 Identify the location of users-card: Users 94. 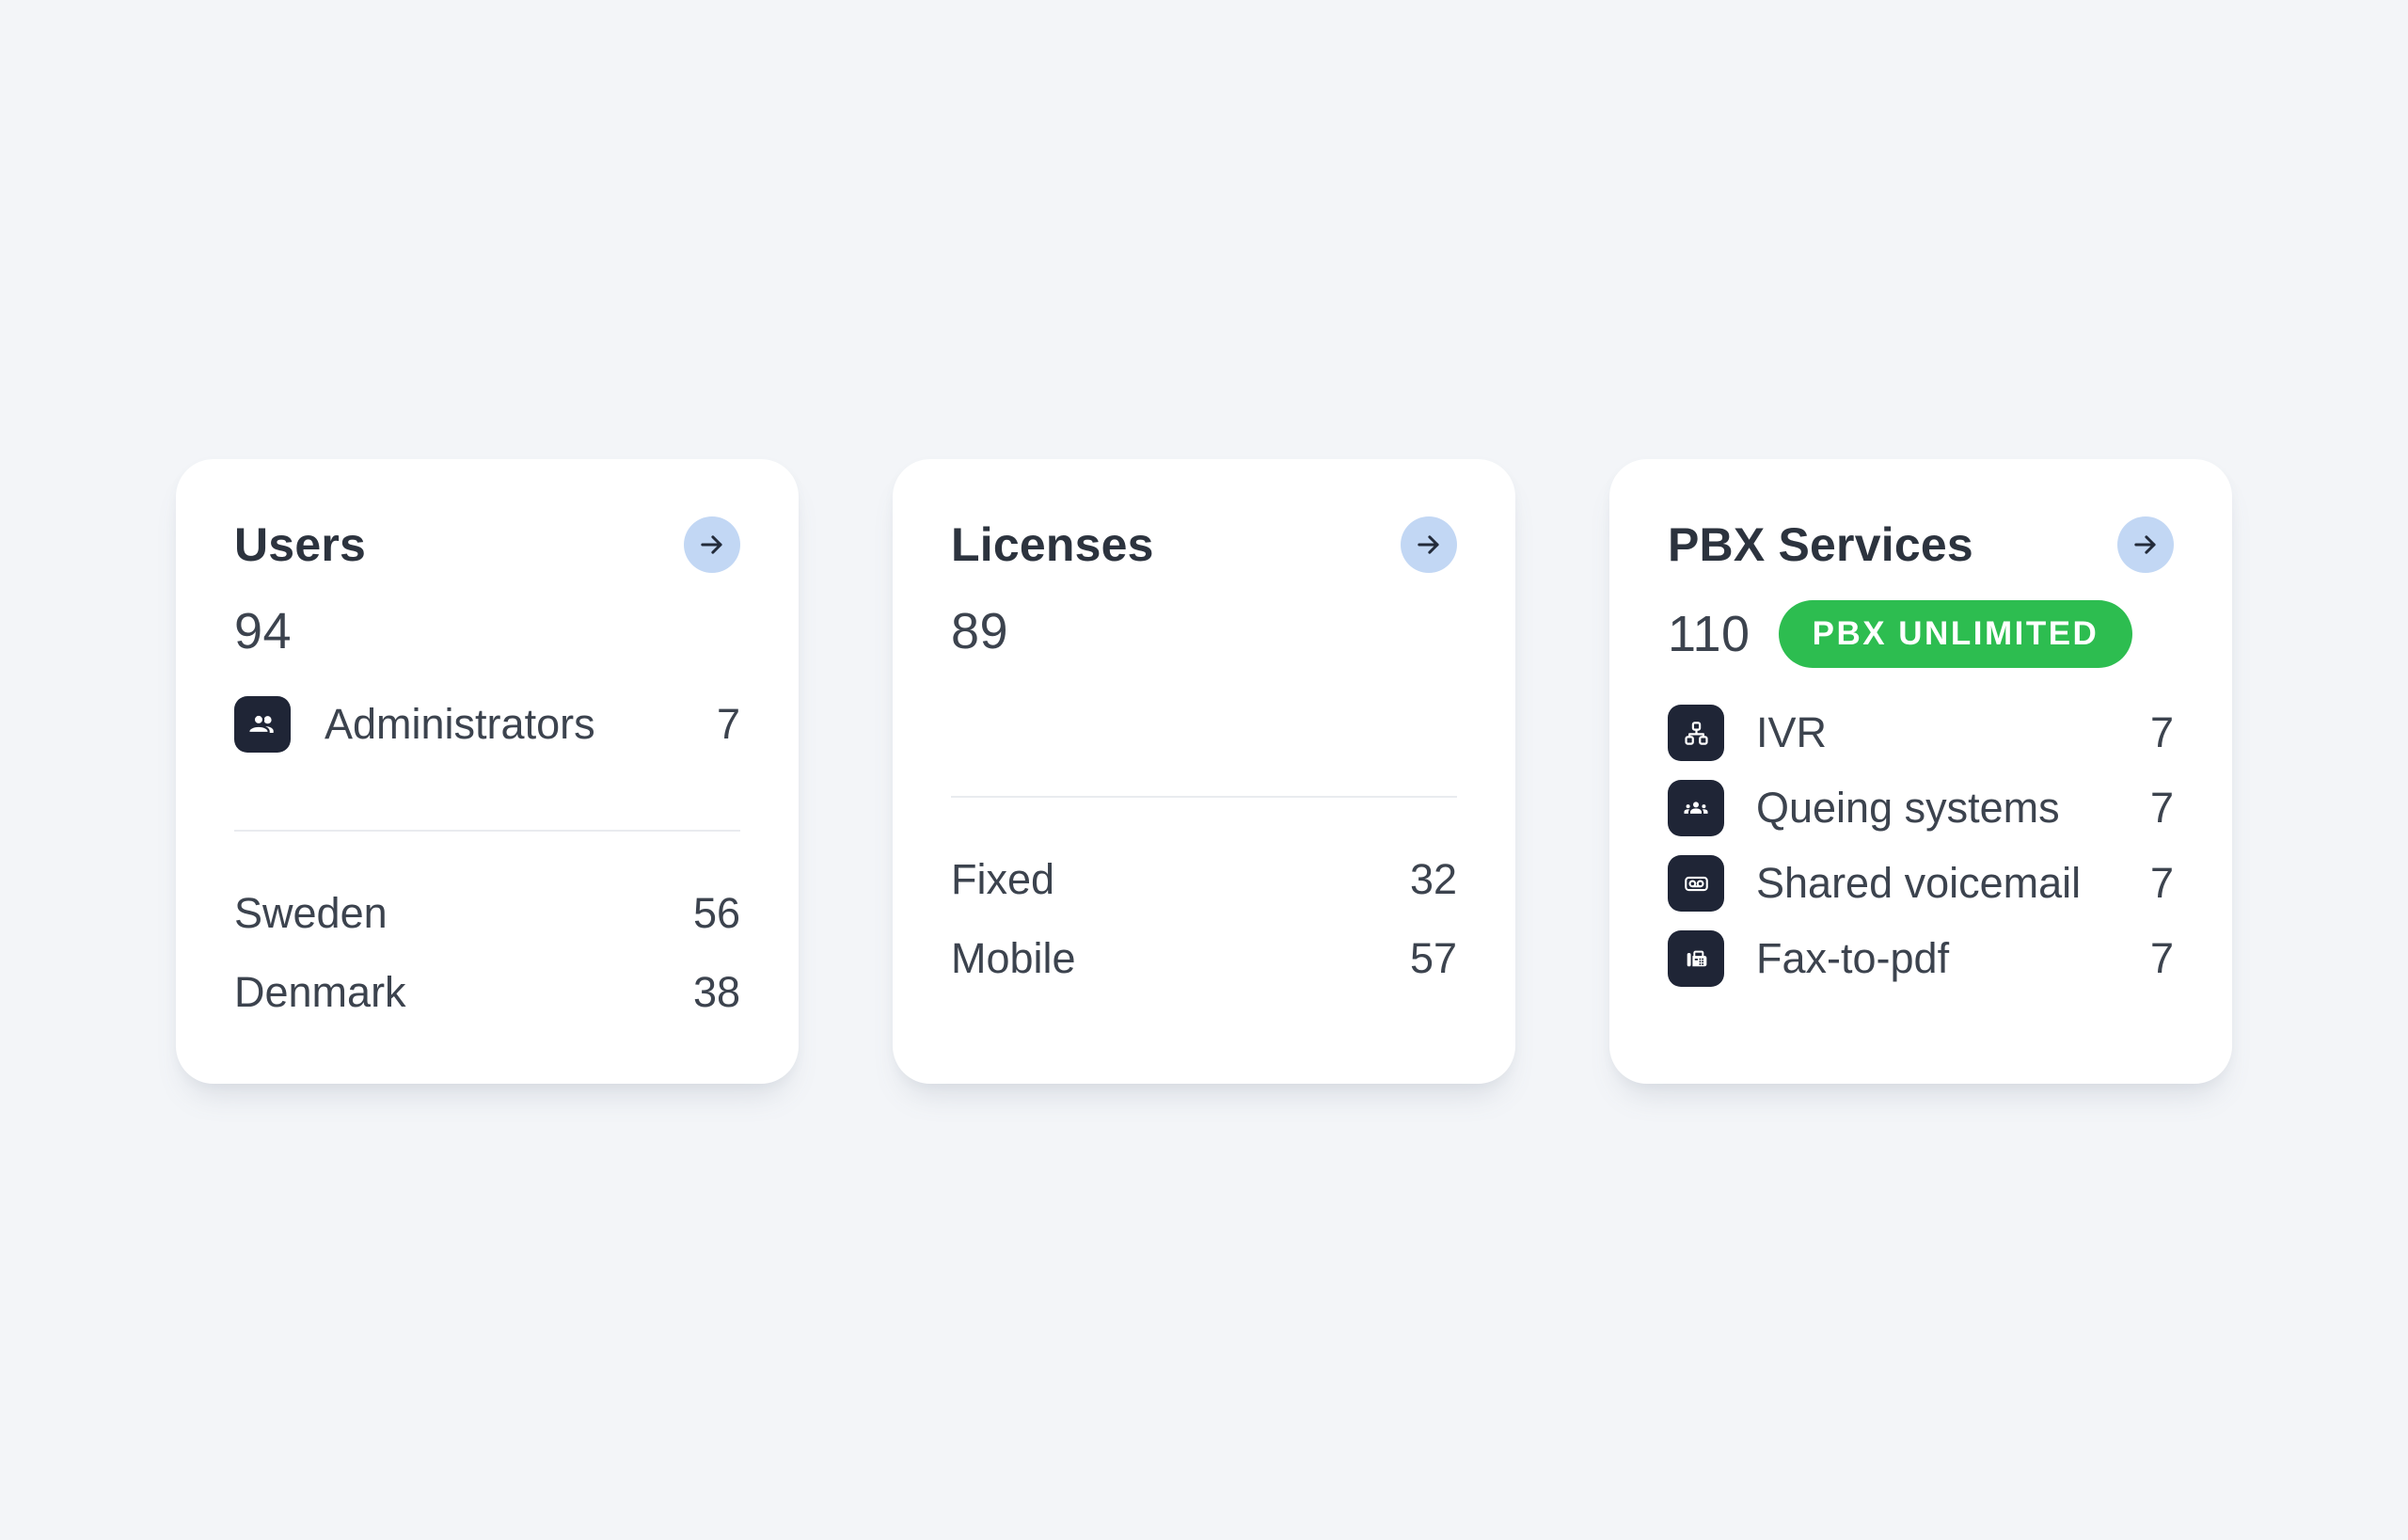
(488, 771).